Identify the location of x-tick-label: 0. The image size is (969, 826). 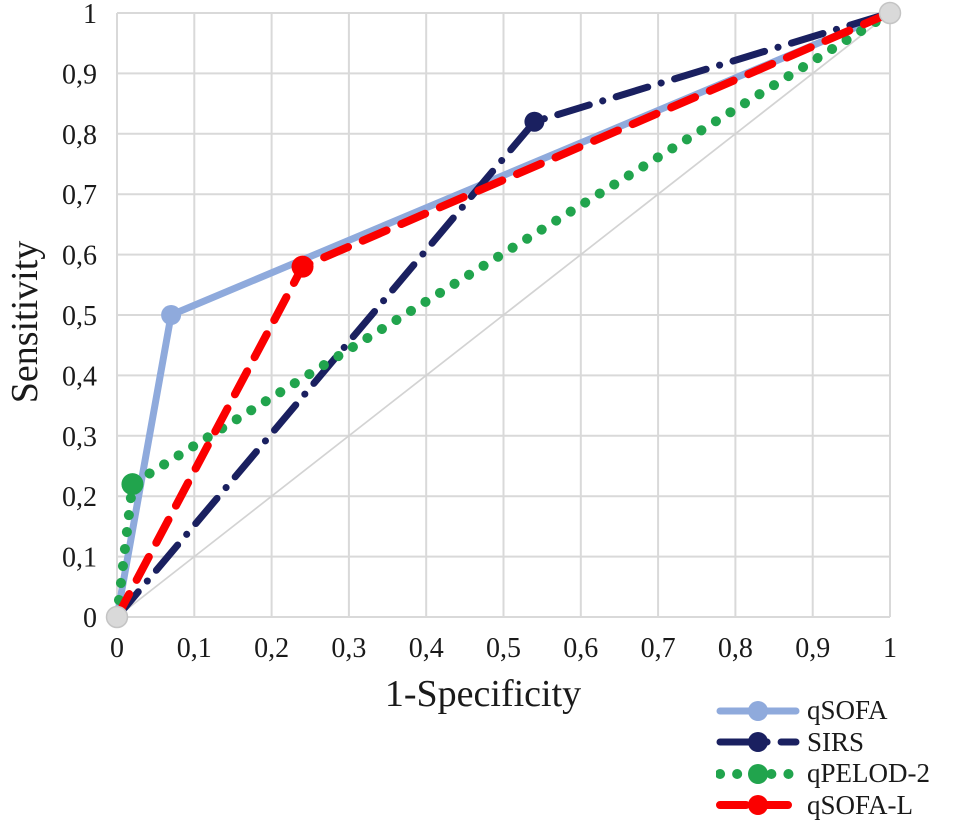
(117, 648).